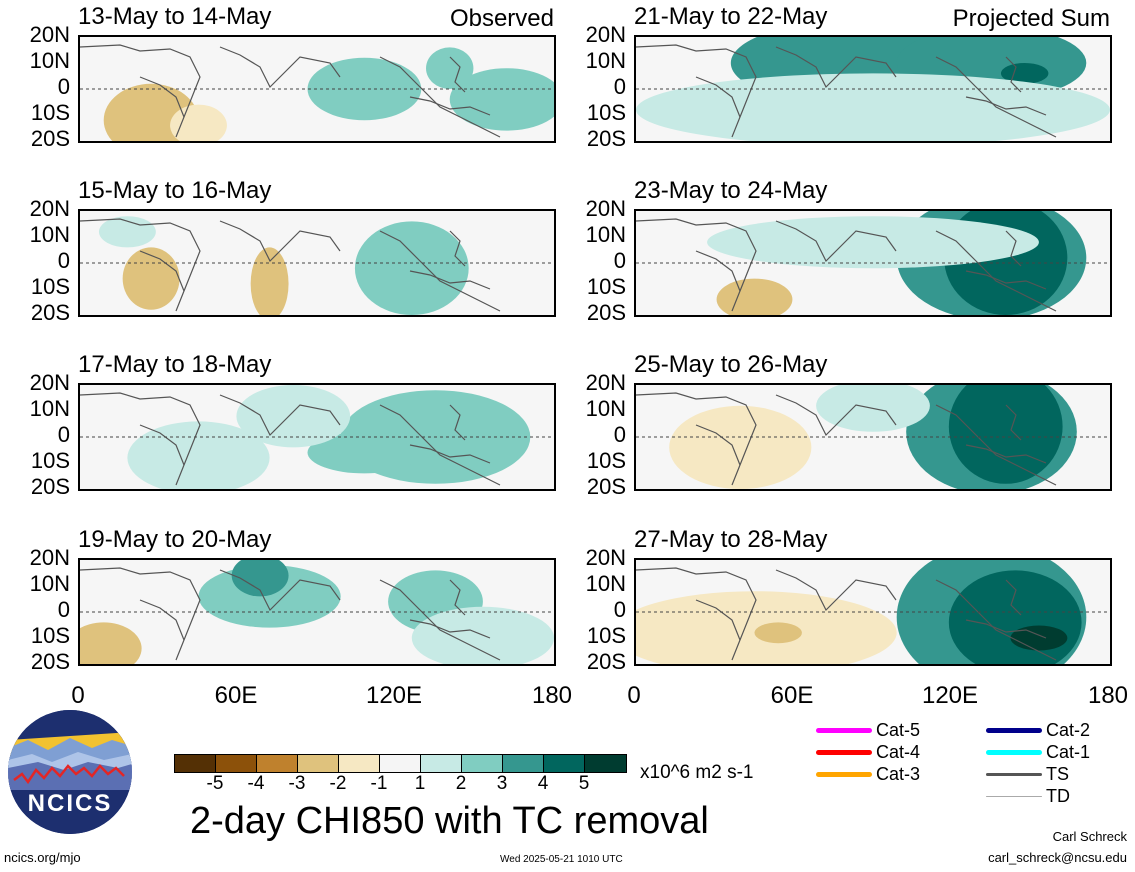 The image size is (1135, 872). Describe the element at coordinates (731, 190) in the screenshot. I see `panel-title: 23-May to 24-May` at that location.